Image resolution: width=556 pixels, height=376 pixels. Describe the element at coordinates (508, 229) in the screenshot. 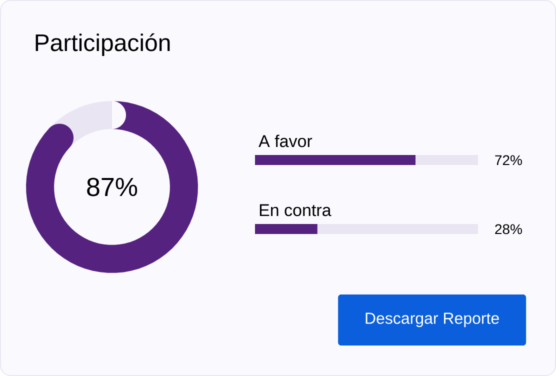

I see `data-label: 28%` at that location.